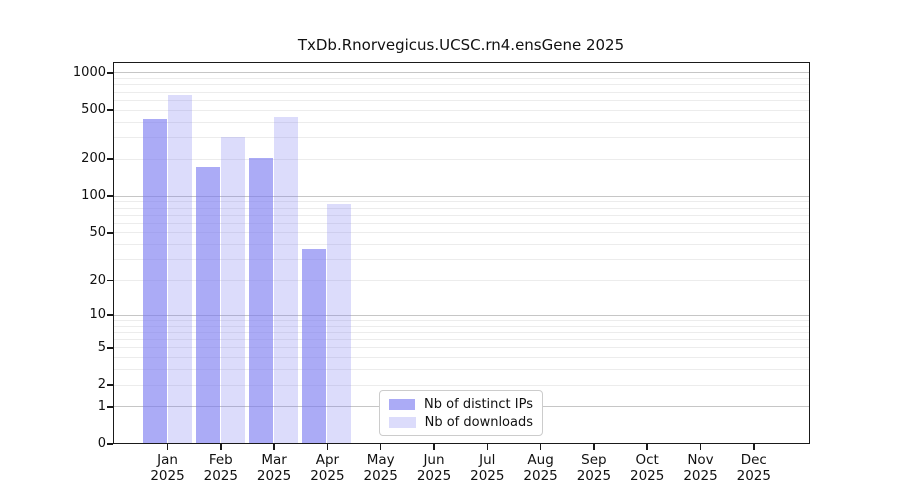 Image resolution: width=900 pixels, height=500 pixels. What do you see at coordinates (207, 304) in the screenshot?
I see `bar-nb-of-distinct-ips-feb-2025` at bounding box center [207, 304].